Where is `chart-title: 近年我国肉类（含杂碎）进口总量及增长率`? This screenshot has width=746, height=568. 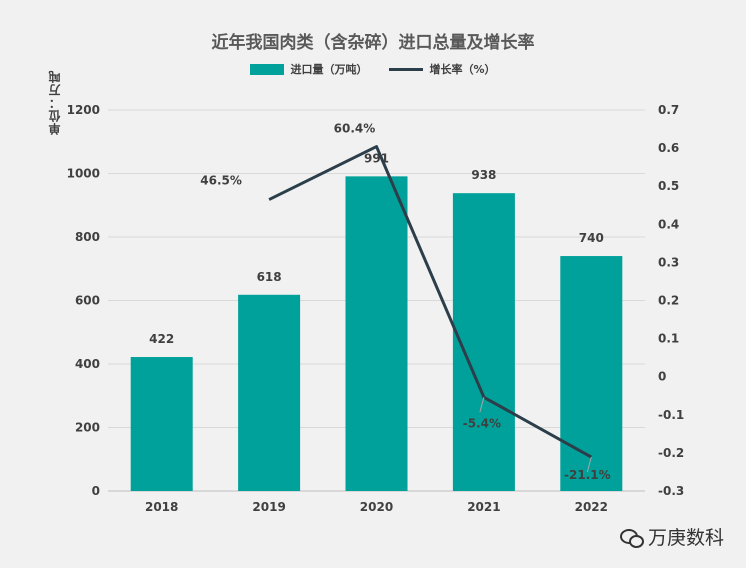 chart-title: 近年我国肉类（含杂碎）进口总量及增长率 is located at coordinates (373, 43).